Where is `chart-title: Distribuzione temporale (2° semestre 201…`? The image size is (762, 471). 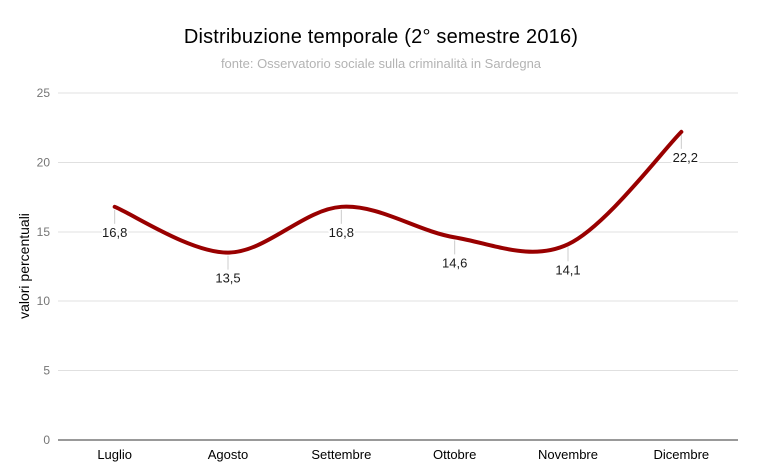 chart-title: Distribuzione temporale (2° semestre 201… is located at coordinates (381, 37).